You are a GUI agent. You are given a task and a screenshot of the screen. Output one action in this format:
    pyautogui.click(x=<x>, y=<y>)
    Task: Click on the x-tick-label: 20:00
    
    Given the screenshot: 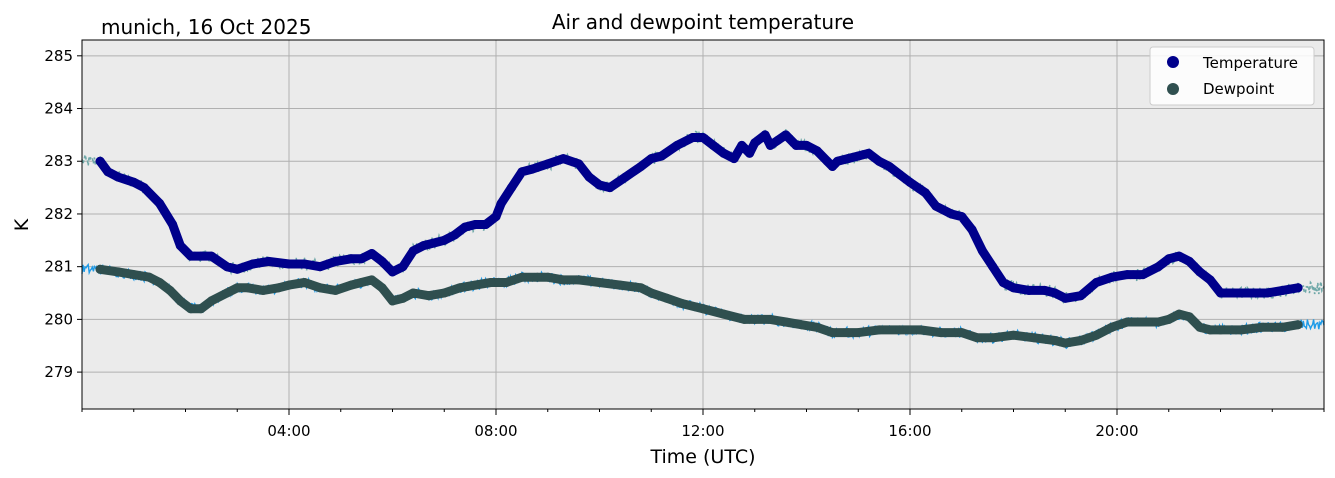 What is the action you would take?
    pyautogui.click(x=1116, y=431)
    